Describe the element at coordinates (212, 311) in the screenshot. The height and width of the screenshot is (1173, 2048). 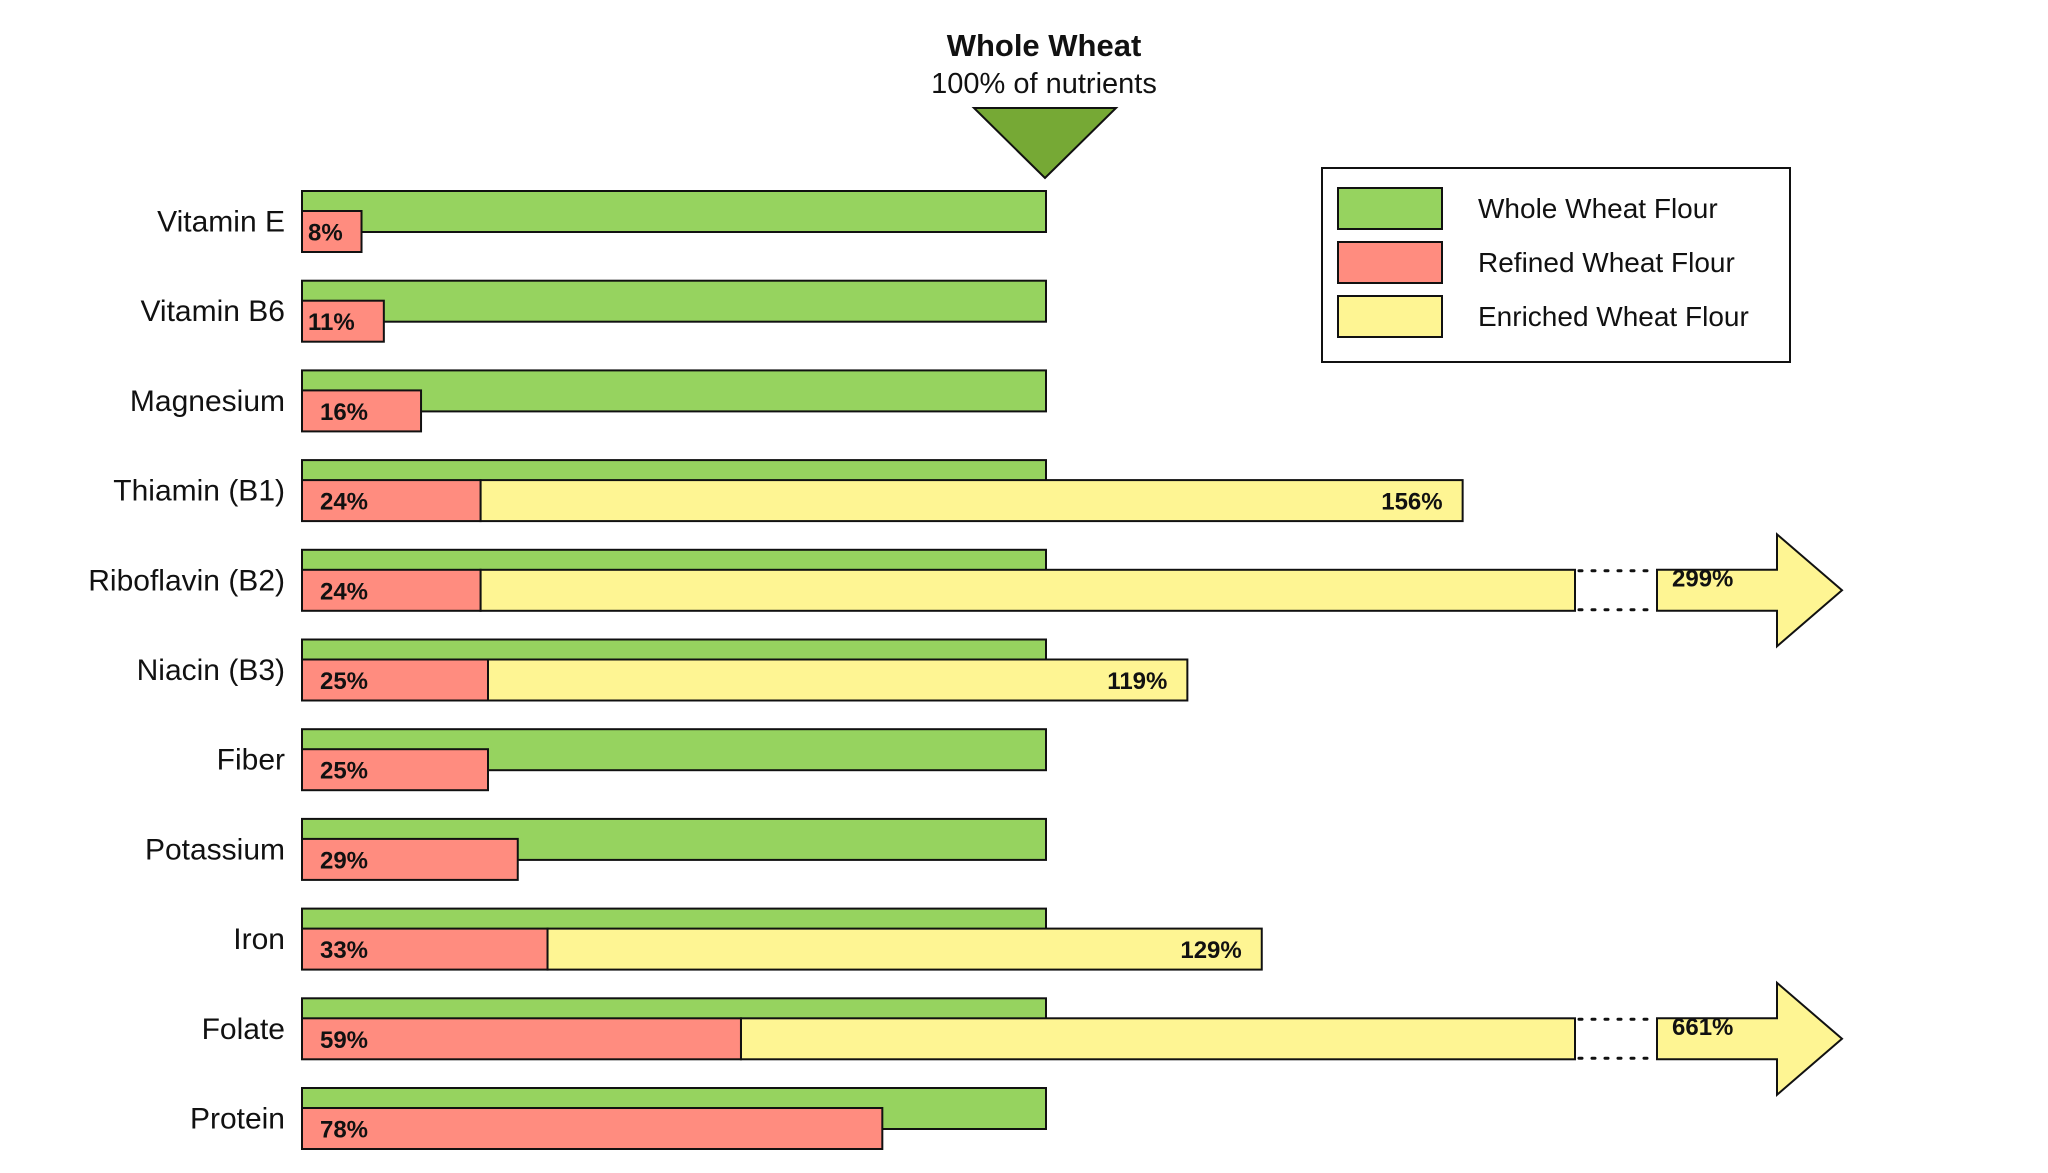
I see `category-label-vitamin-b6: Vitamin B6` at that location.